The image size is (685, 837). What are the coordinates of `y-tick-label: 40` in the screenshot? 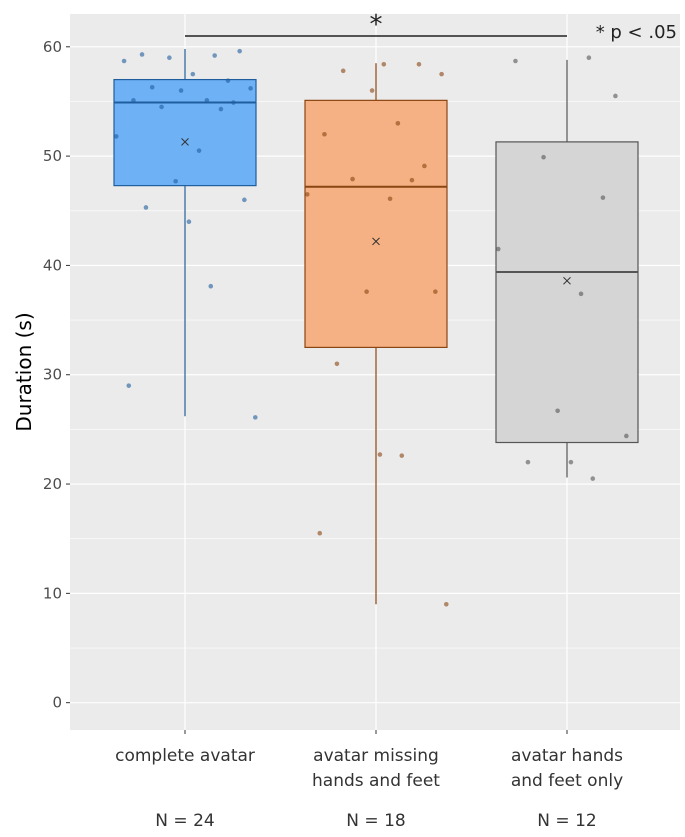 It's located at (52, 265).